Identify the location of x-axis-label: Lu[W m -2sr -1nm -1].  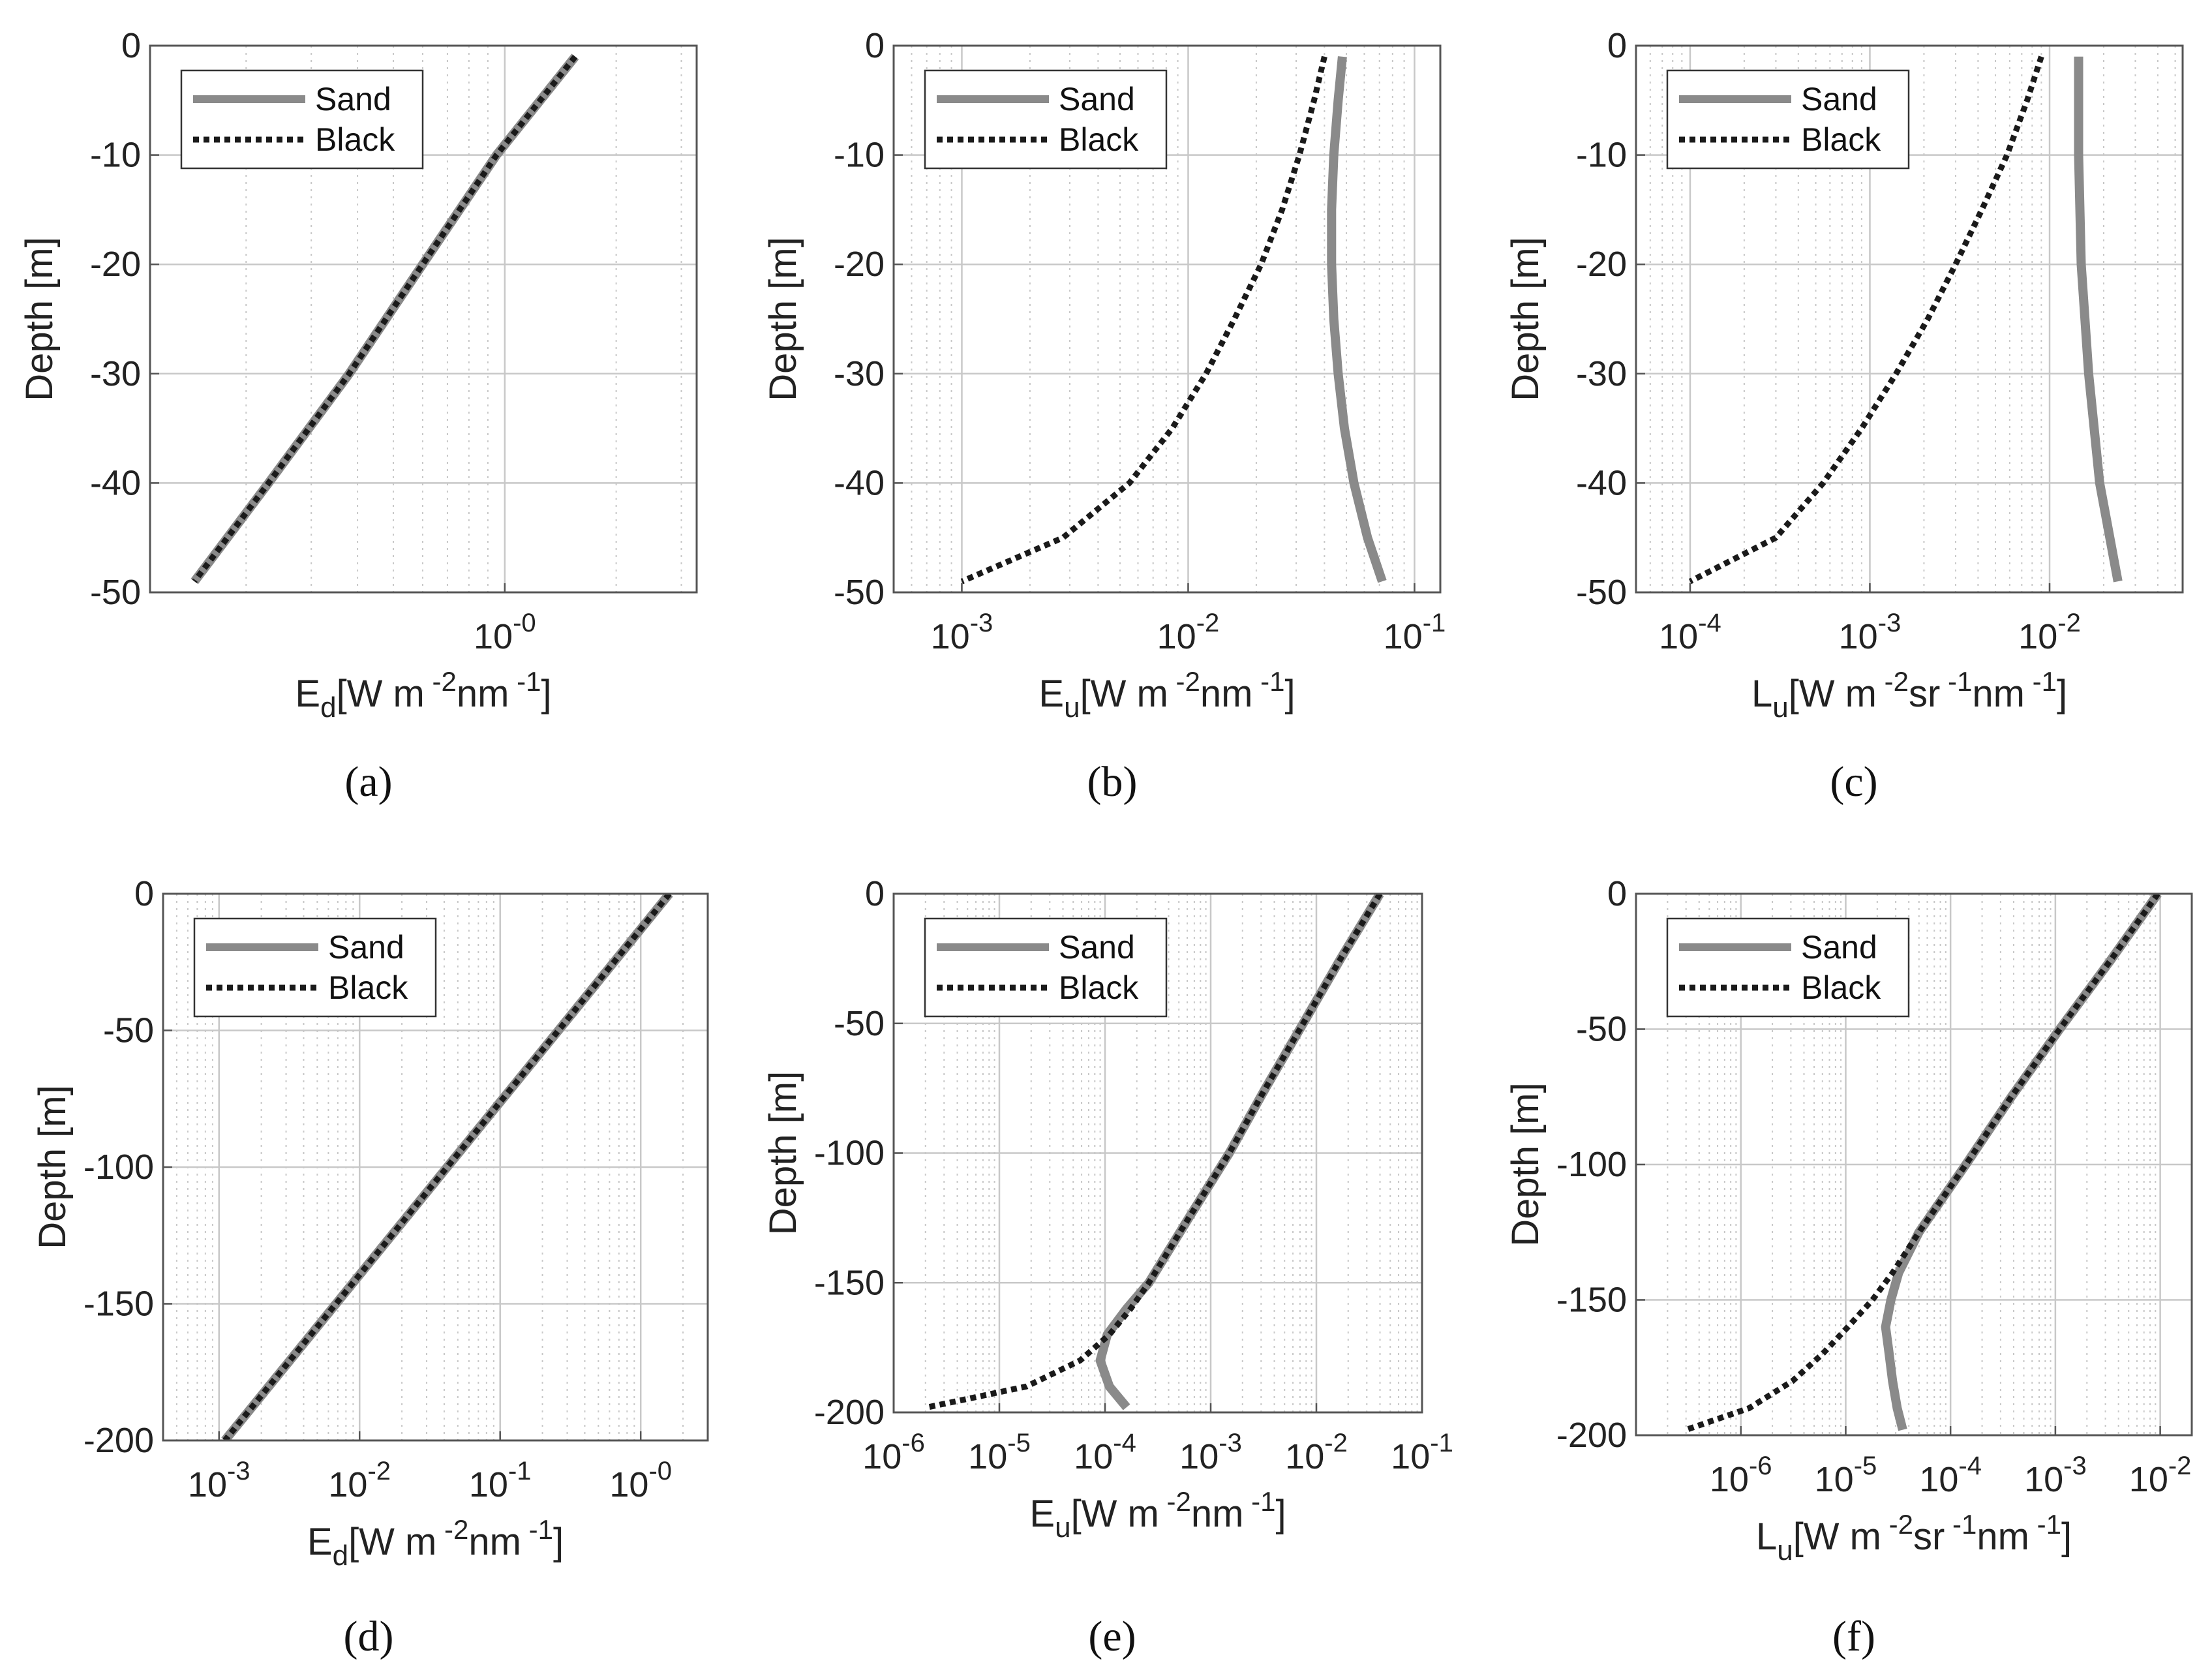
(1914, 1537).